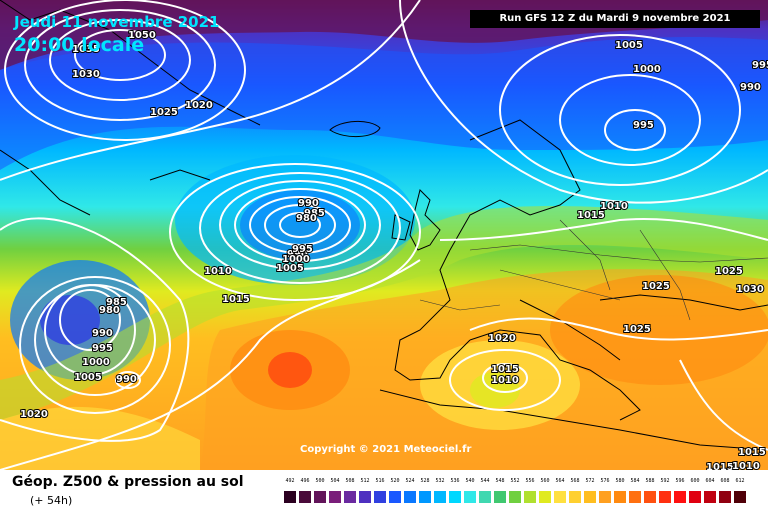 This screenshot has height=512, width=768. Describe the element at coordinates (635, 481) in the screenshot. I see `legend-label: 584` at that location.